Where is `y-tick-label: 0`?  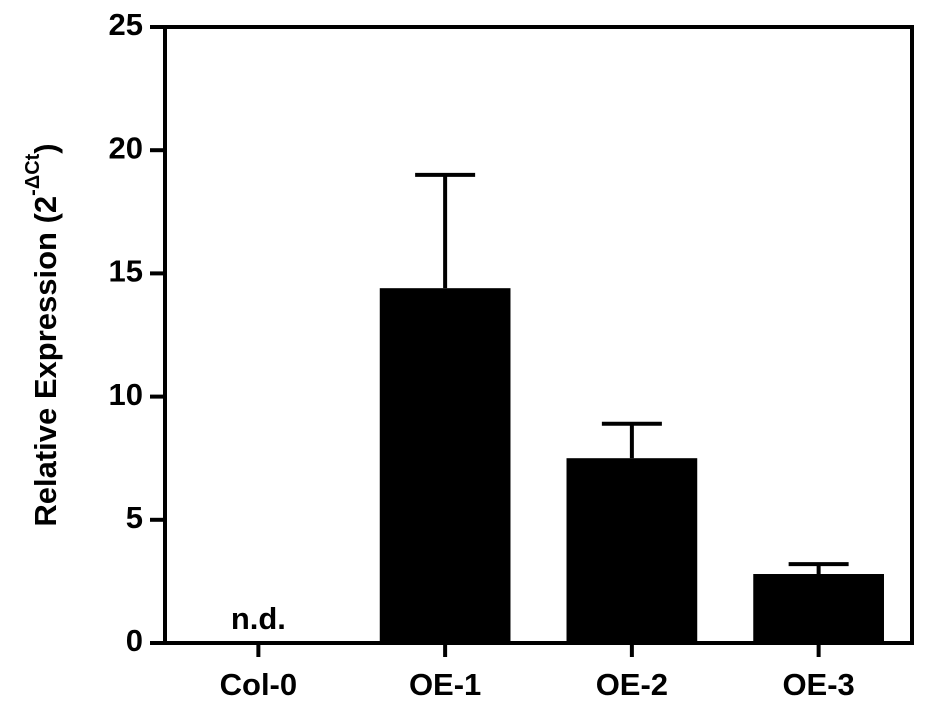
y-tick-label: 0 is located at coordinates (134, 640).